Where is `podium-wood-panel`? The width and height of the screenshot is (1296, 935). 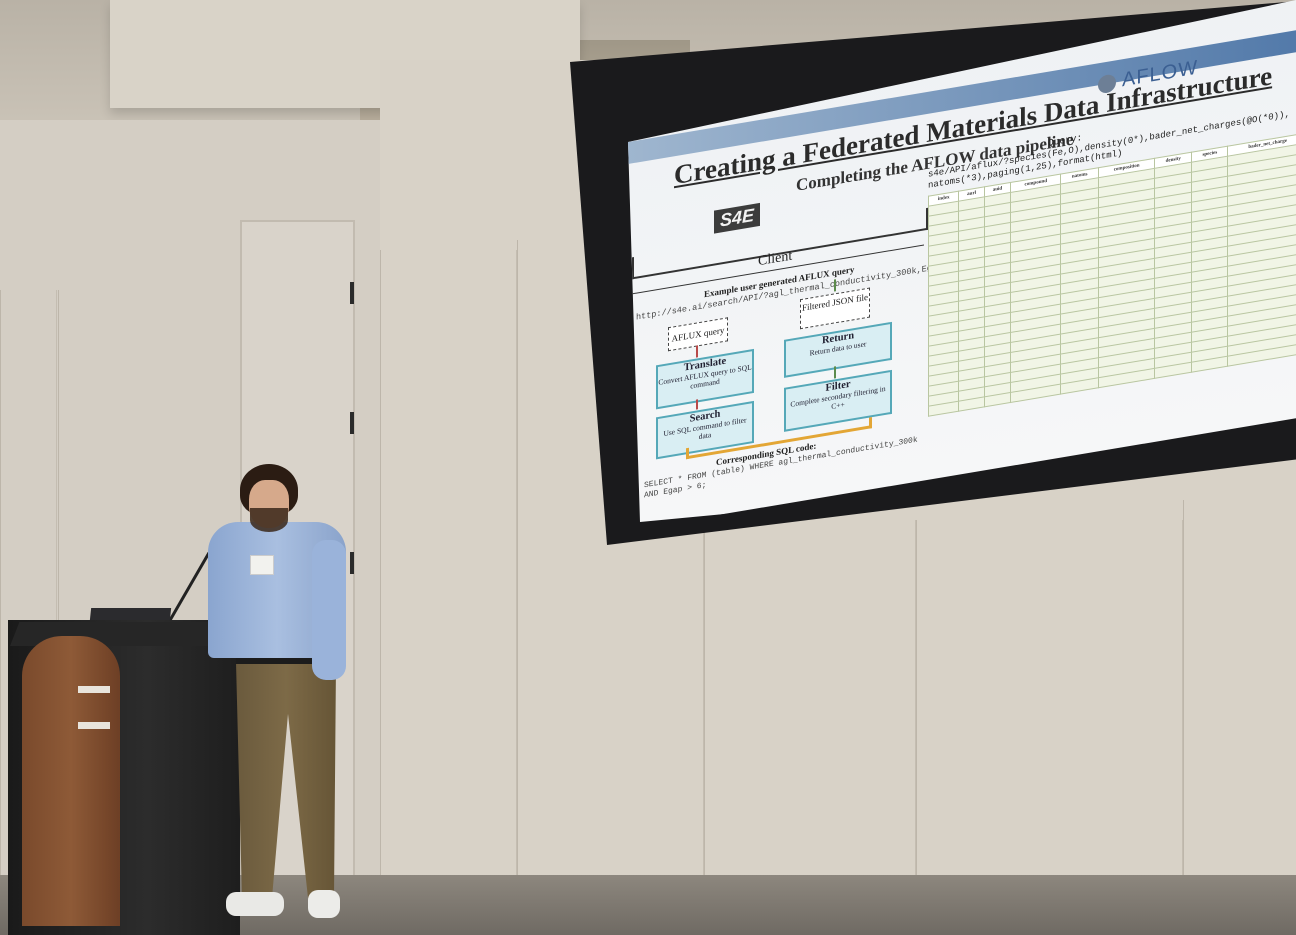 podium-wood-panel is located at coordinates (71, 781).